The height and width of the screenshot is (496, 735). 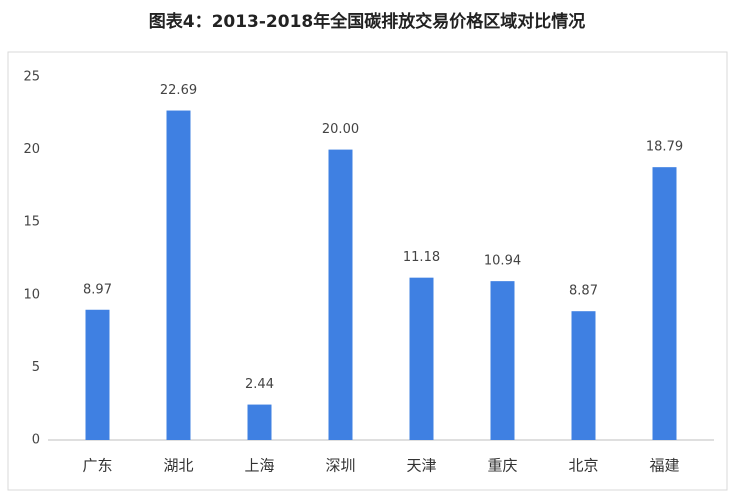 What do you see at coordinates (421, 257) in the screenshot?
I see `value-label: 11.18` at bounding box center [421, 257].